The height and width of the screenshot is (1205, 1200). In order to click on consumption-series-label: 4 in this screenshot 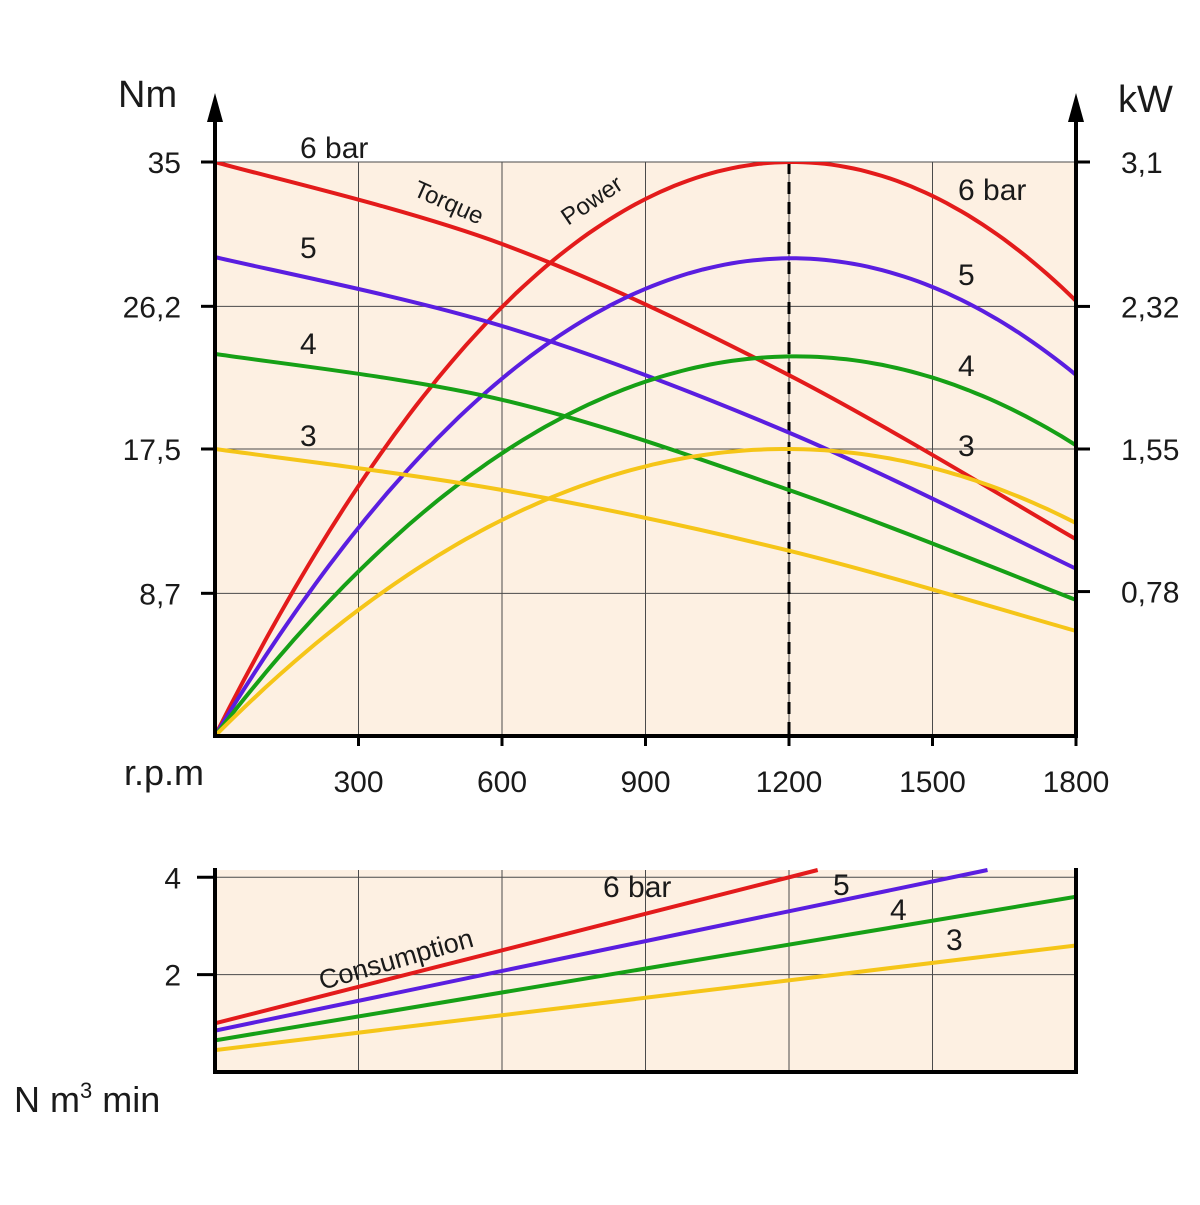, I will do `click(898, 910)`.